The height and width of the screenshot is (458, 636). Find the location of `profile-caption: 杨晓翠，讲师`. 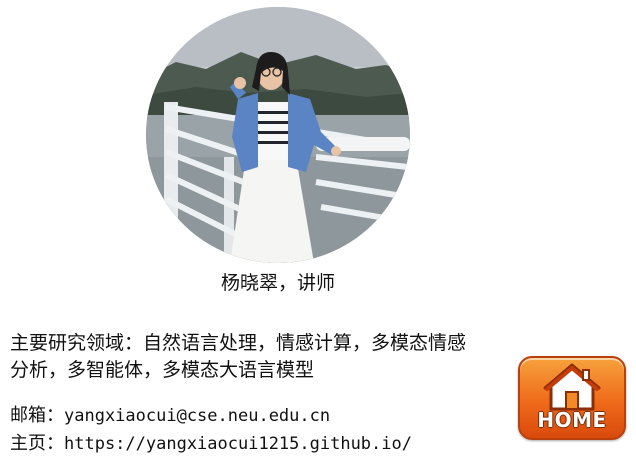

profile-caption: 杨晓翠，讲师 is located at coordinates (277, 283).